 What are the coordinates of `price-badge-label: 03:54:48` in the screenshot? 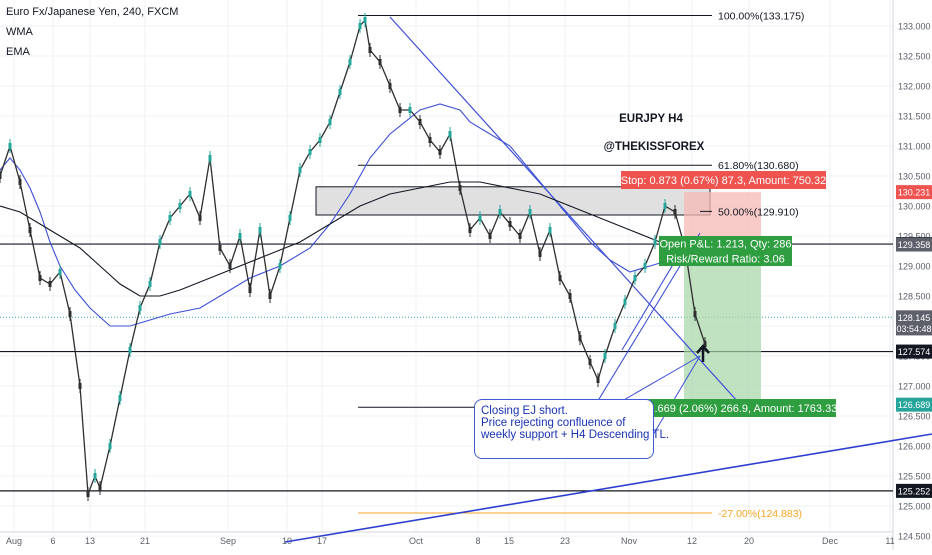 It's located at (913, 329).